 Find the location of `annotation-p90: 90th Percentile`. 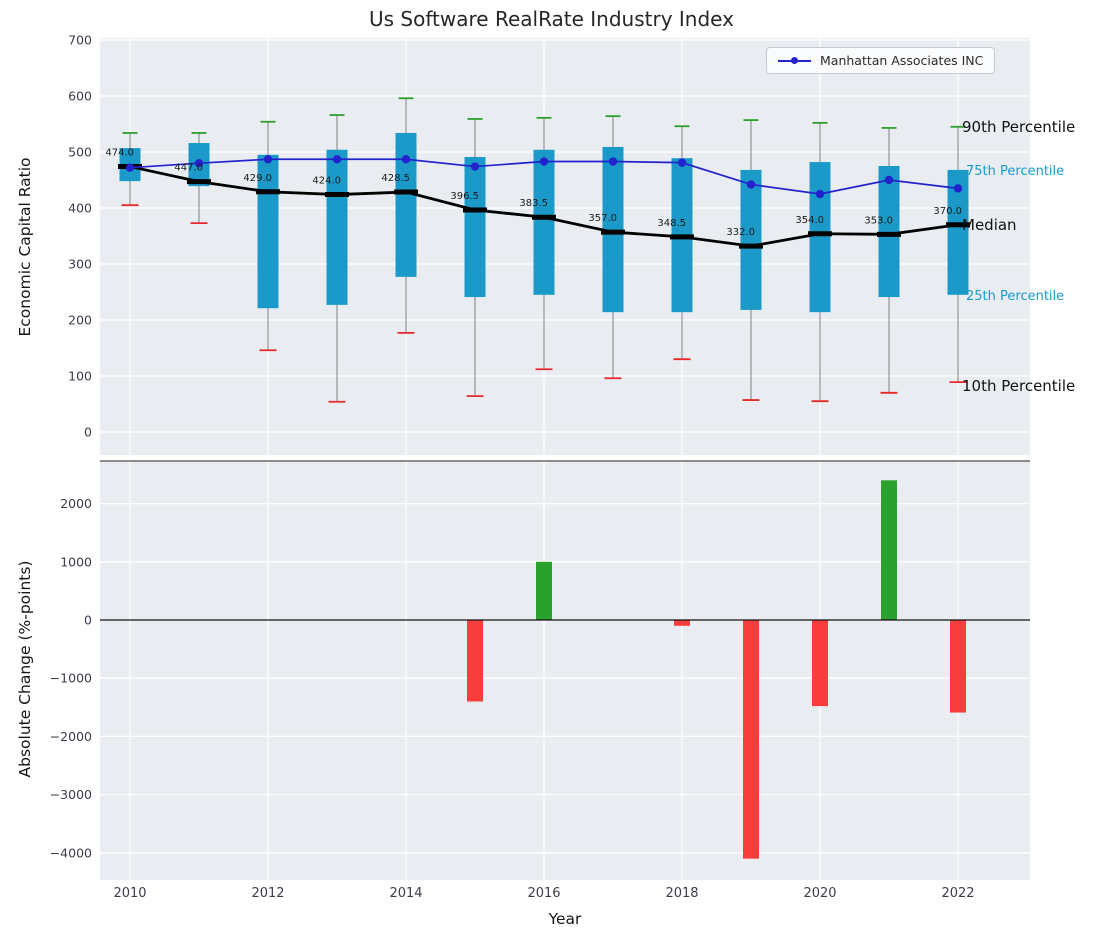

annotation-p90: 90th Percentile is located at coordinates (1018, 127).